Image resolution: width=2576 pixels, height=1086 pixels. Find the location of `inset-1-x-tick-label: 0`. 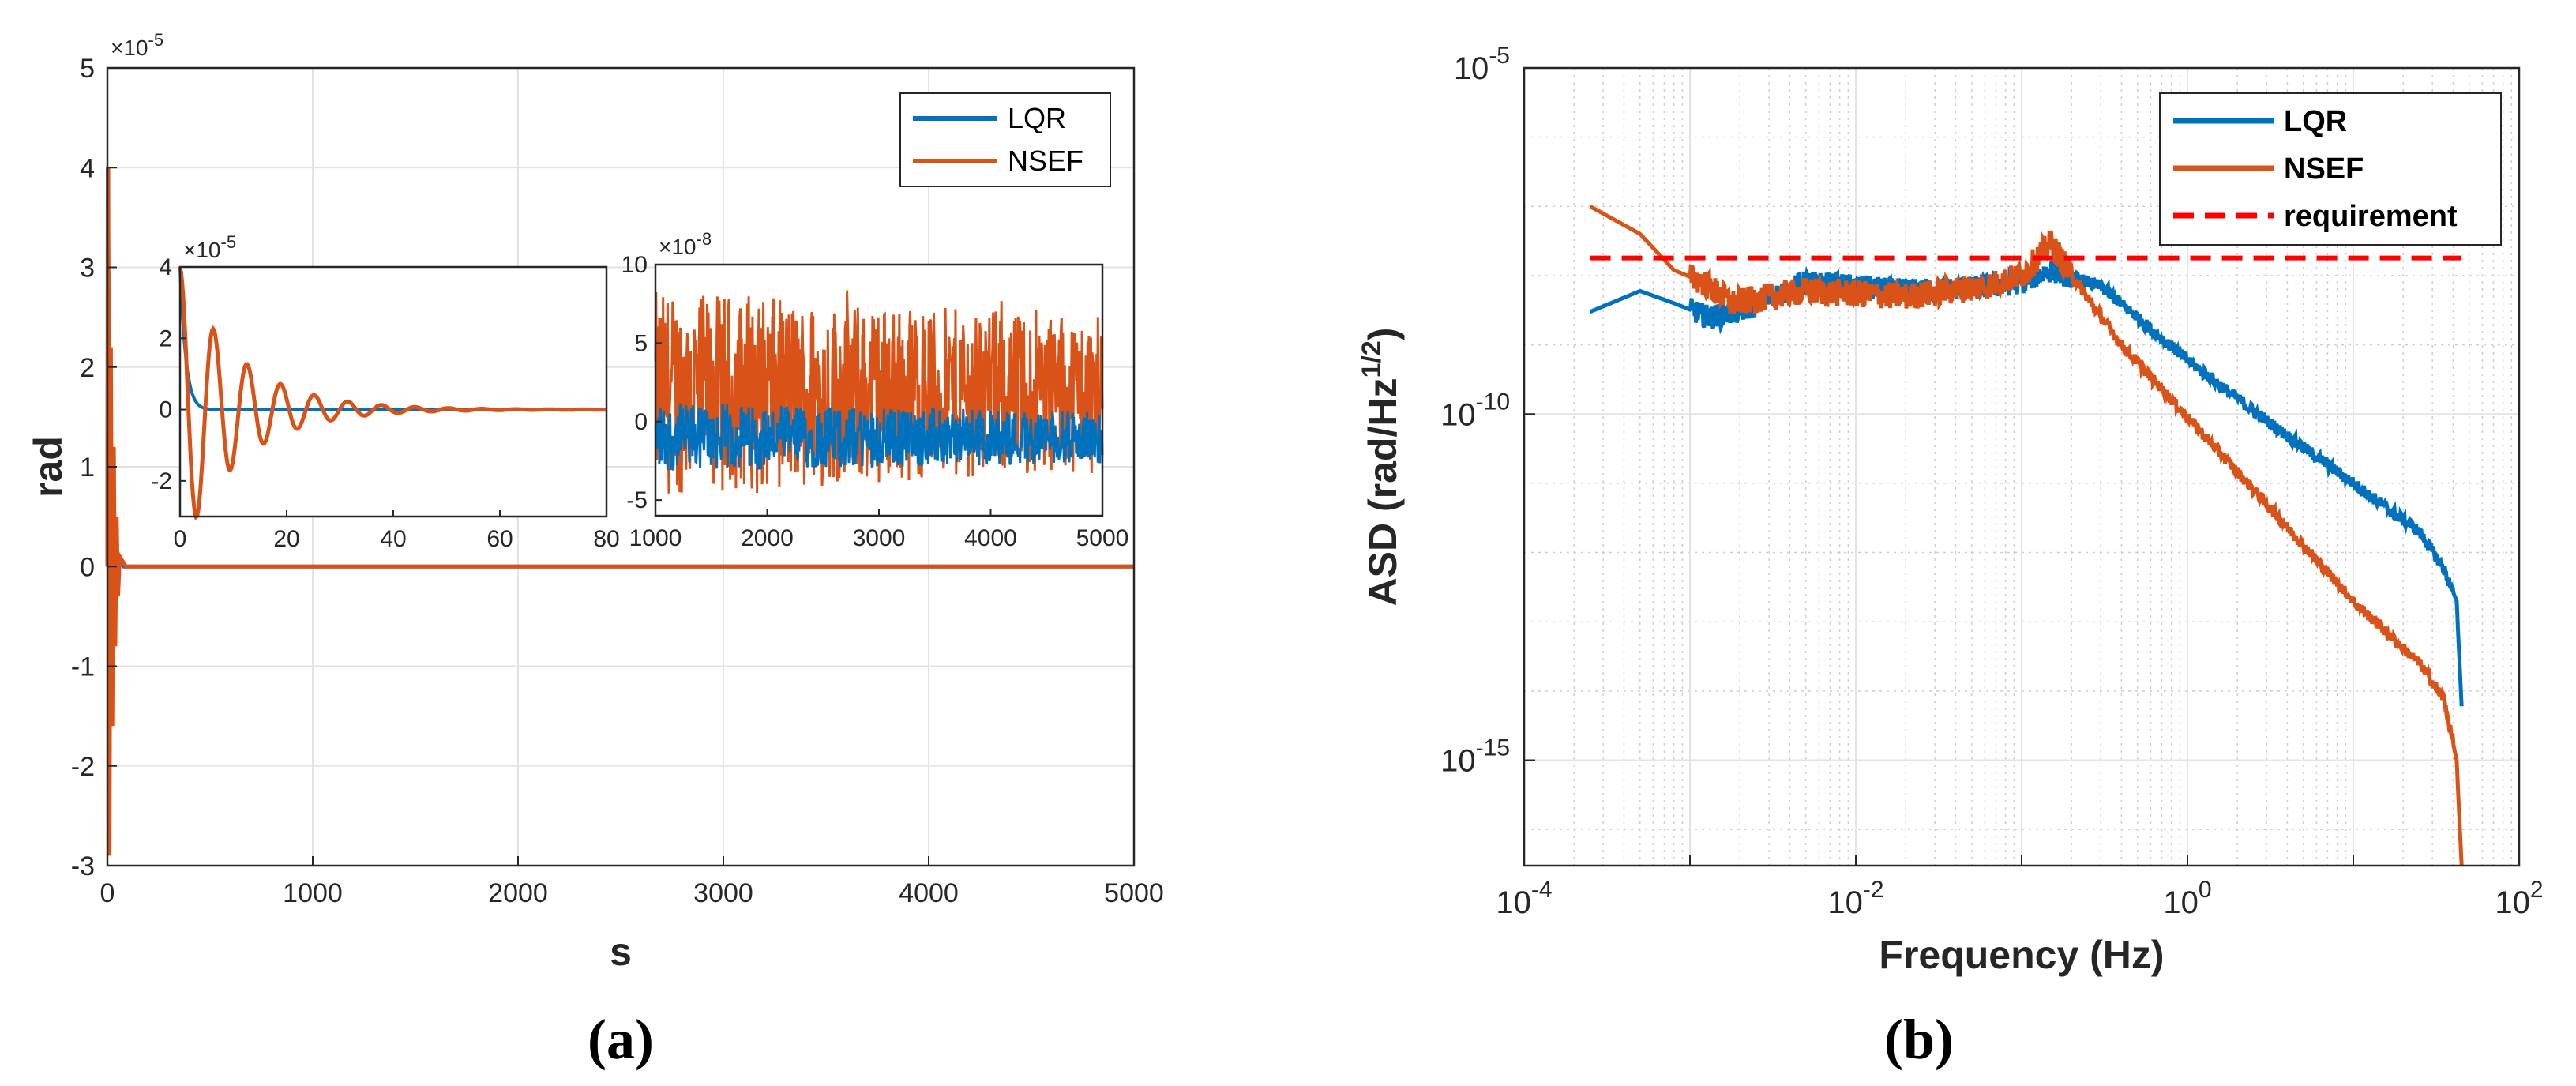

inset-1-x-tick-label: 0 is located at coordinates (180, 539).